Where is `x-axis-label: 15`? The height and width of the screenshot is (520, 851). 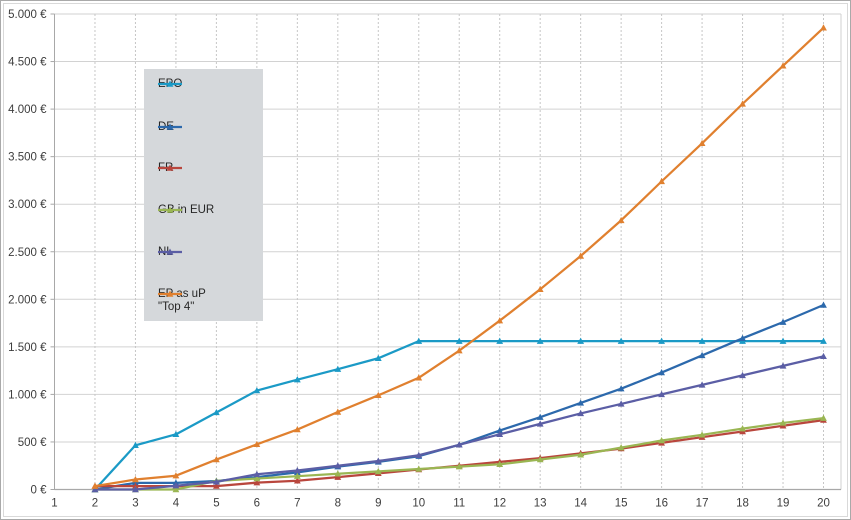
x-axis-label: 15 is located at coordinates (621, 504).